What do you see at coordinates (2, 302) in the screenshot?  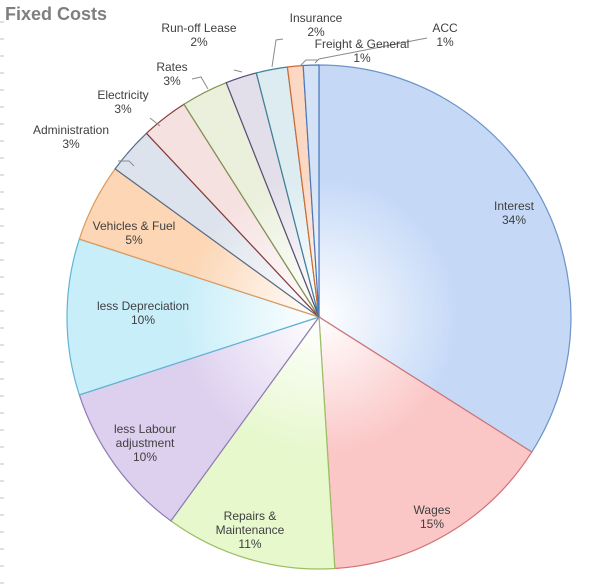 I see `axis-ticks` at bounding box center [2, 302].